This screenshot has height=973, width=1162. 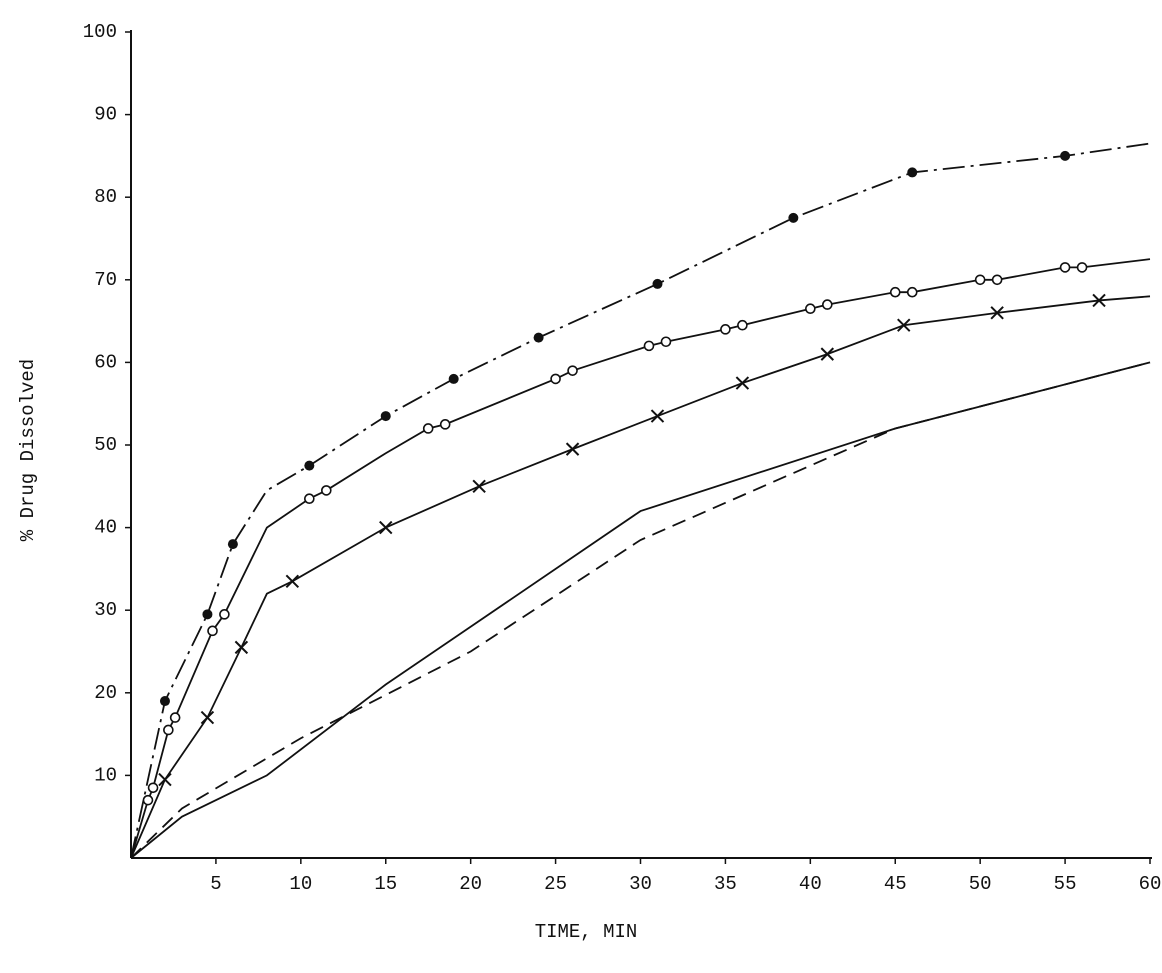 What do you see at coordinates (586, 932) in the screenshot?
I see `x-axis-label: TIME, MIN` at bounding box center [586, 932].